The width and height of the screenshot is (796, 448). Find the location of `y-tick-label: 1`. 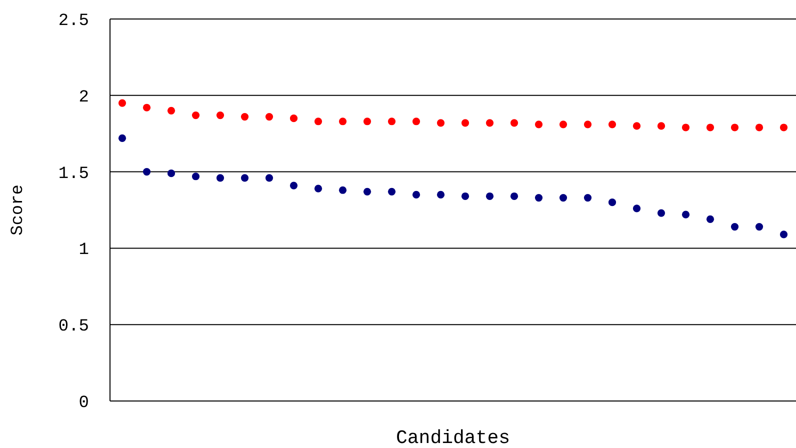

y-tick-label: 1 is located at coordinates (83, 250).